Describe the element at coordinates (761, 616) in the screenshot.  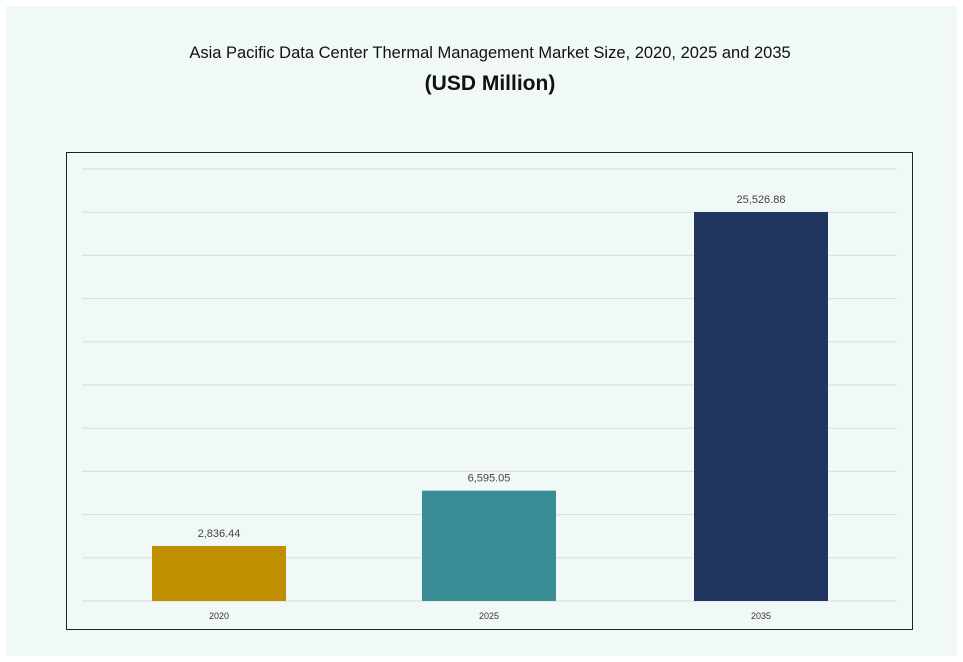
I see `x-tick-label: 2035` at that location.